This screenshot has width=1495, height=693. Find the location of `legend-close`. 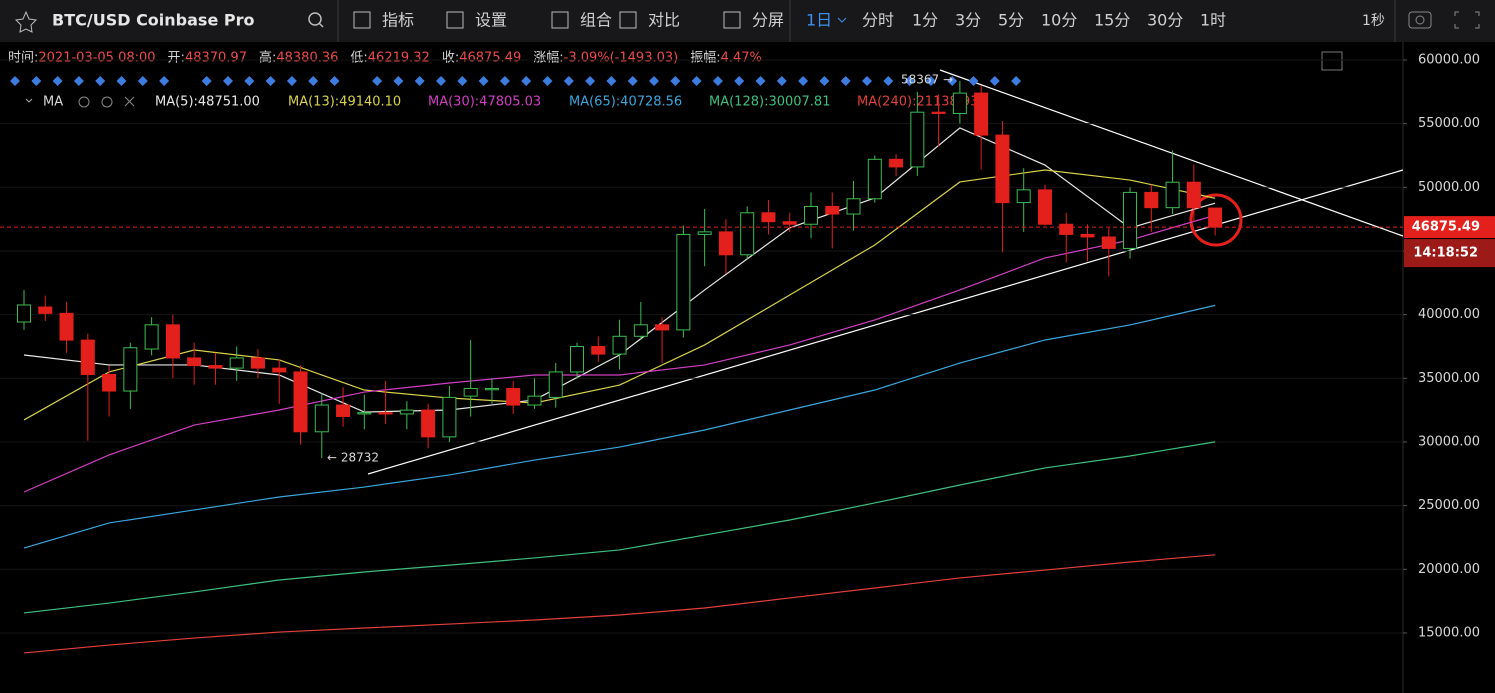

legend-close is located at coordinates (129, 101).